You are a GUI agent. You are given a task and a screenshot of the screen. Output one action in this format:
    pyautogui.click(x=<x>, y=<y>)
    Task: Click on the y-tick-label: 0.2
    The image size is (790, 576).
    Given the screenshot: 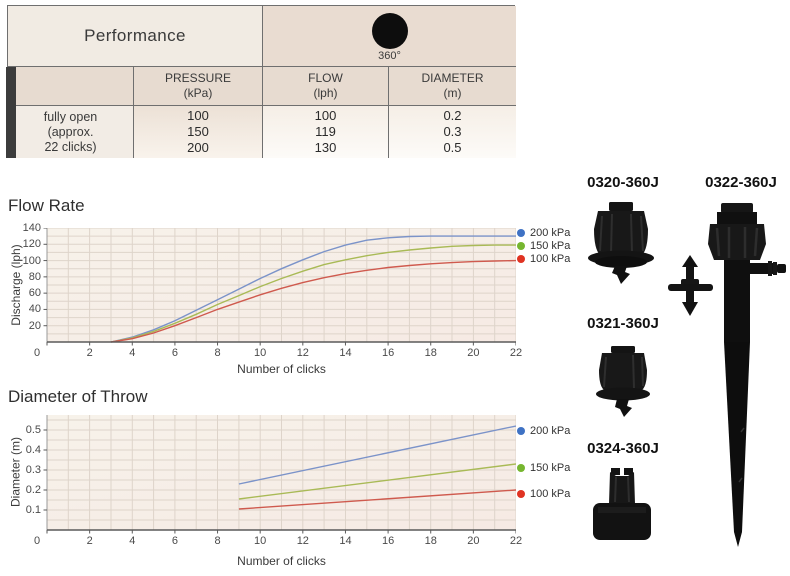 What is the action you would take?
    pyautogui.click(x=33, y=490)
    